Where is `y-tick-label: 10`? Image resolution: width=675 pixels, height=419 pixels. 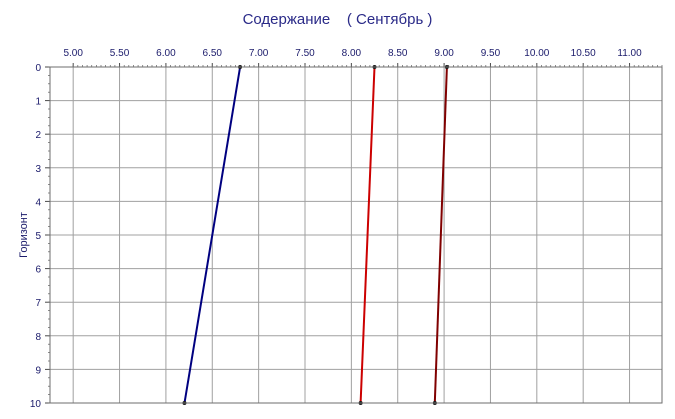 y-tick-label: 10 is located at coordinates (36, 404).